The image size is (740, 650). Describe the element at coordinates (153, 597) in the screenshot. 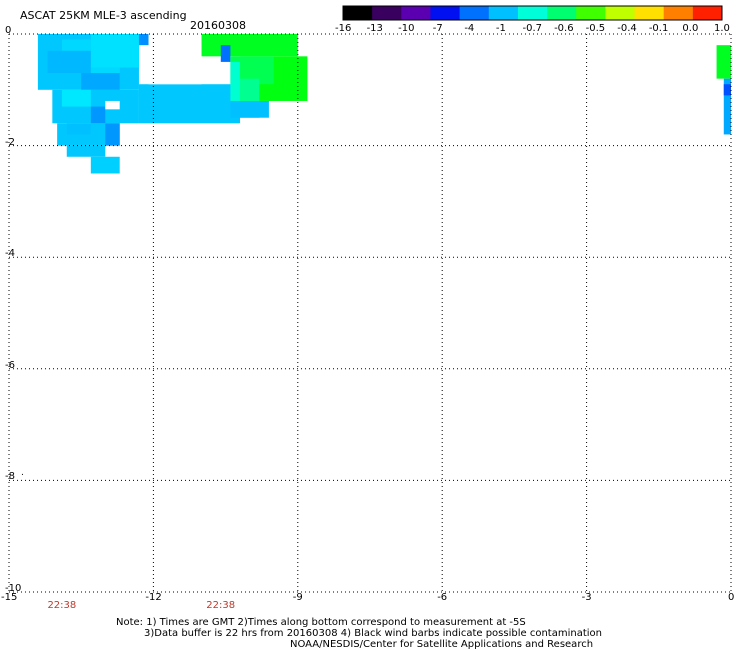

I see `x-tick-label: -12` at that location.